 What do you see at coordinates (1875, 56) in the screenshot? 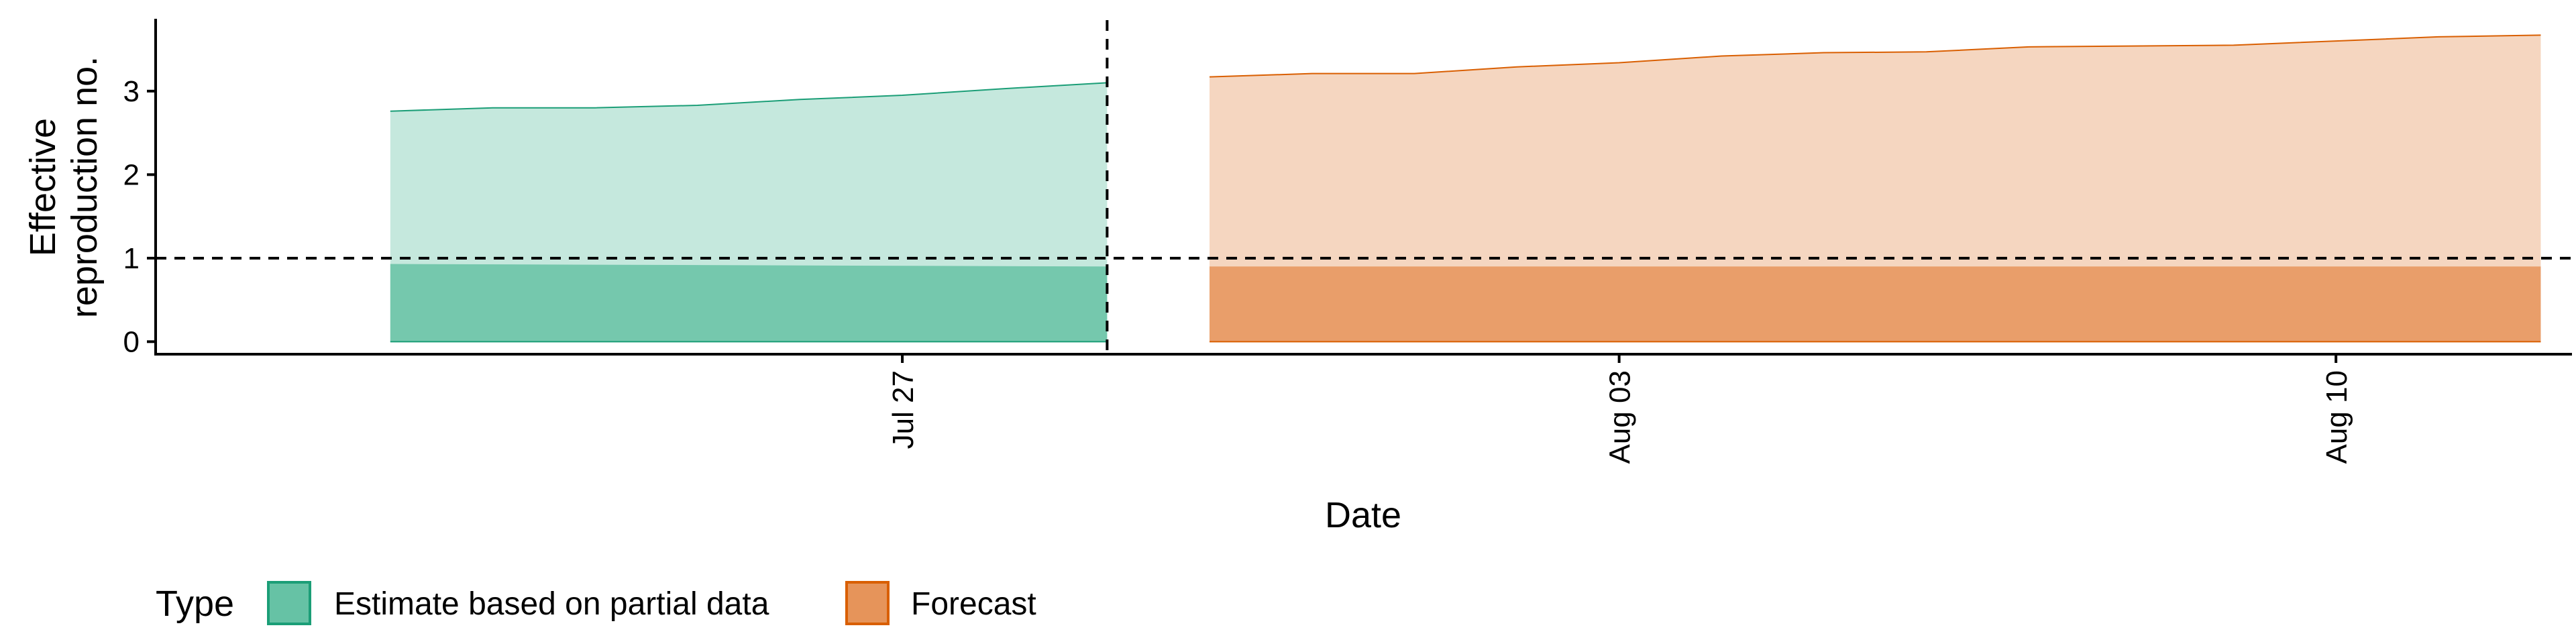
I see `forecast-outer-upper-edge` at bounding box center [1875, 56].